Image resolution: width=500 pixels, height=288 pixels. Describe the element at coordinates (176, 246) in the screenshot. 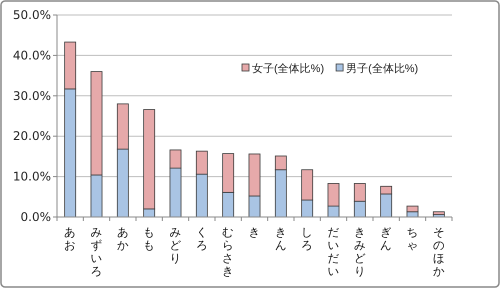

I see `x-tick-label: みどり` at that location.